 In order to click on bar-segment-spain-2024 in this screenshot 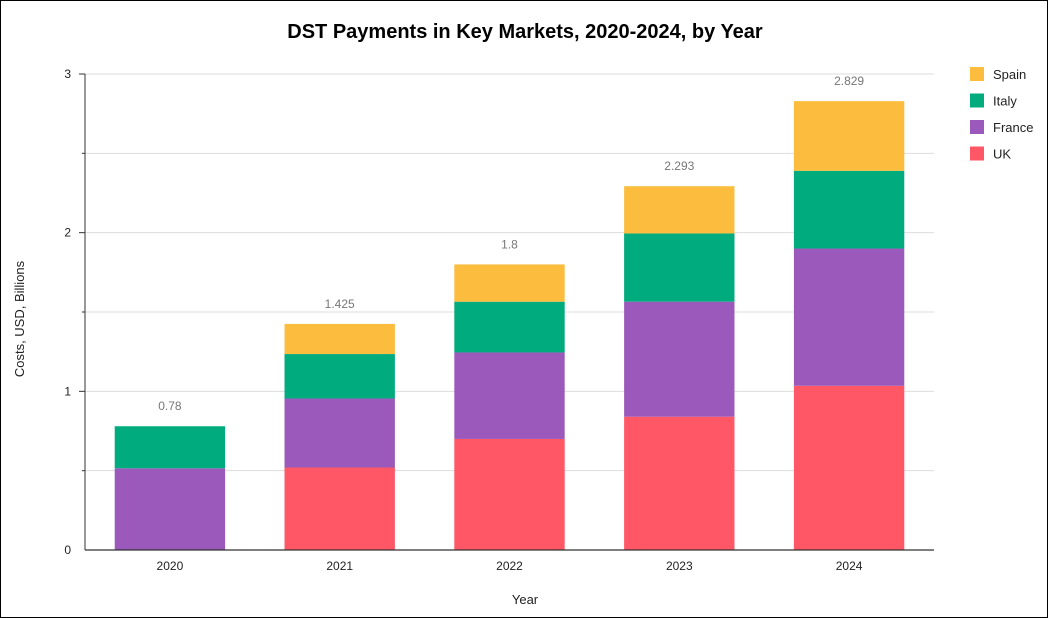, I will do `click(849, 136)`.